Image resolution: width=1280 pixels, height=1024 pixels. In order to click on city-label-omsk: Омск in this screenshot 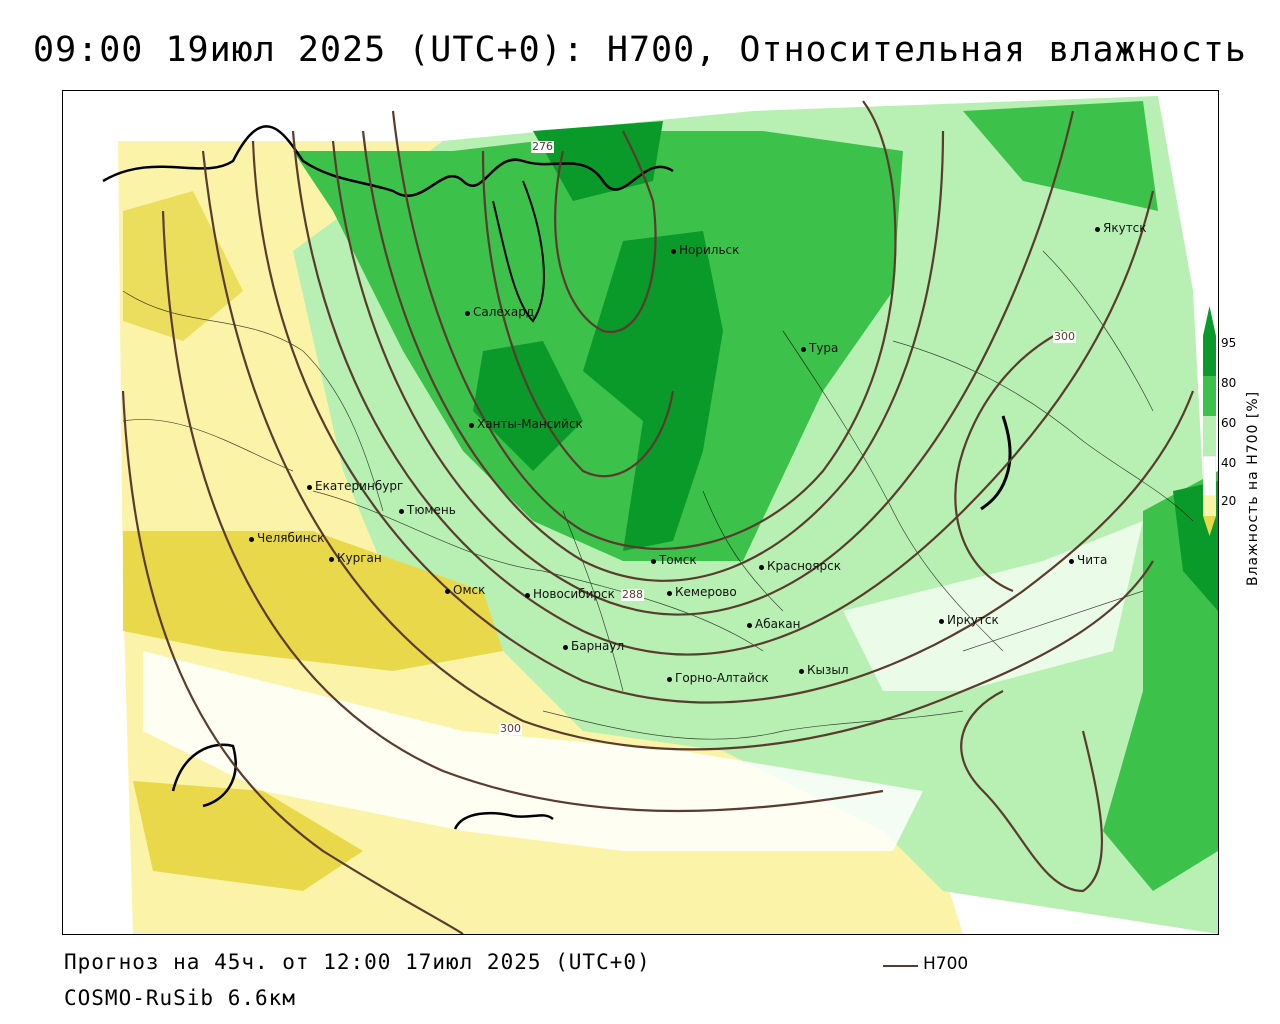, I will do `click(465, 590)`.